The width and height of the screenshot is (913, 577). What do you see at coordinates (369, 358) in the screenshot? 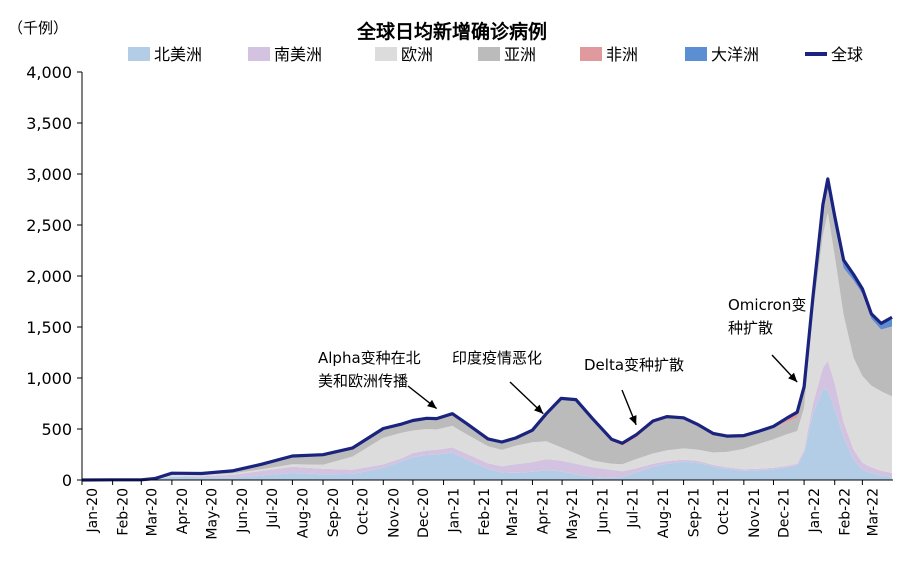
I see `annotation-text: Alpha变种在北` at bounding box center [369, 358].